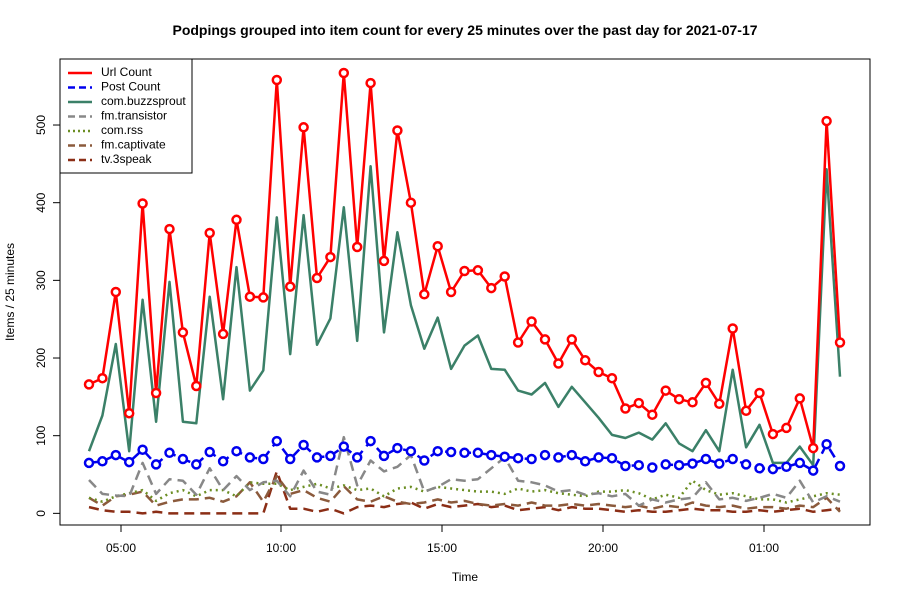 Image resolution: width=900 pixels, height=600 pixels. I want to click on y-axis: 0 100 200 300 400 500, so click(47, 316).